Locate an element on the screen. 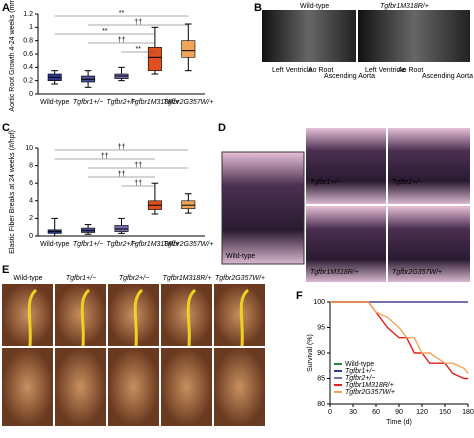  y-tick-label: 85 is located at coordinates (321, 378).